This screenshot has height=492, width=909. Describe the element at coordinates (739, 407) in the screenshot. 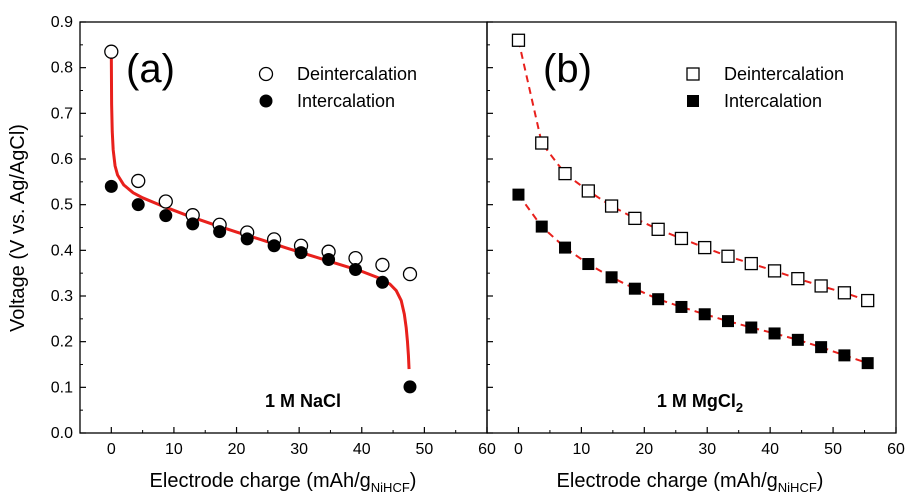

I see `panel-b-condition-sub: 2` at that location.